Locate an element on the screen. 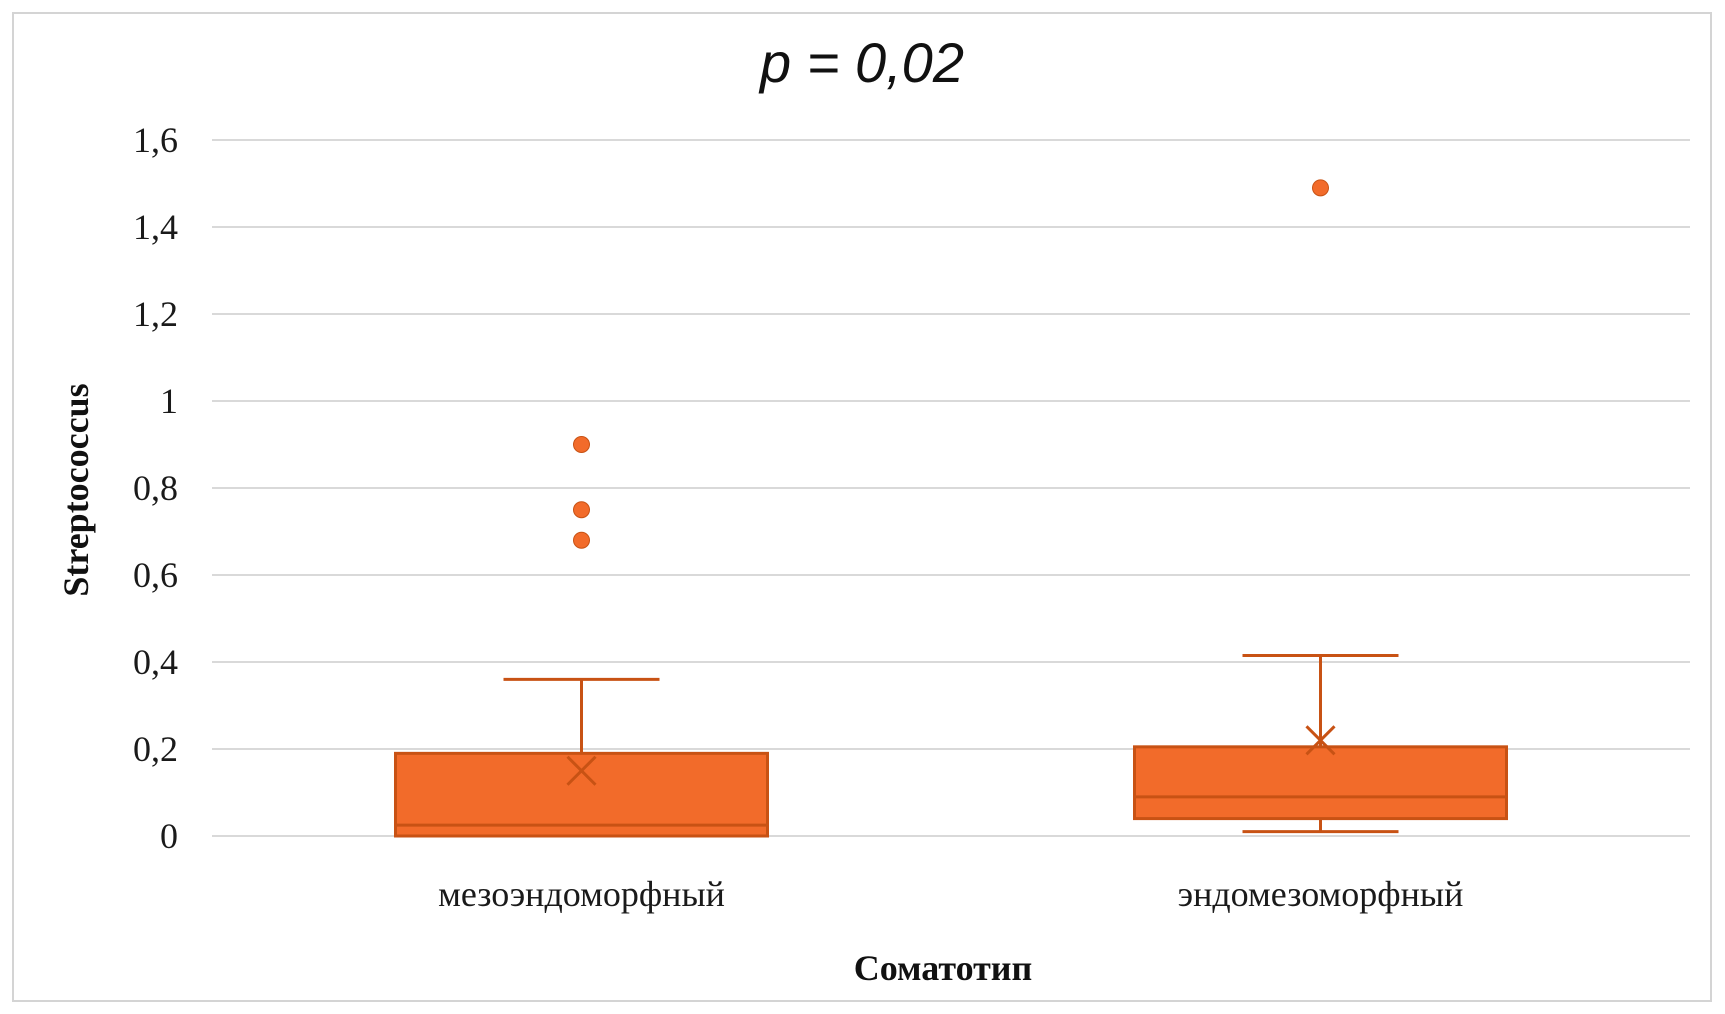 The height and width of the screenshot is (1014, 1725). y-tick-label: 1,2 is located at coordinates (155, 314).